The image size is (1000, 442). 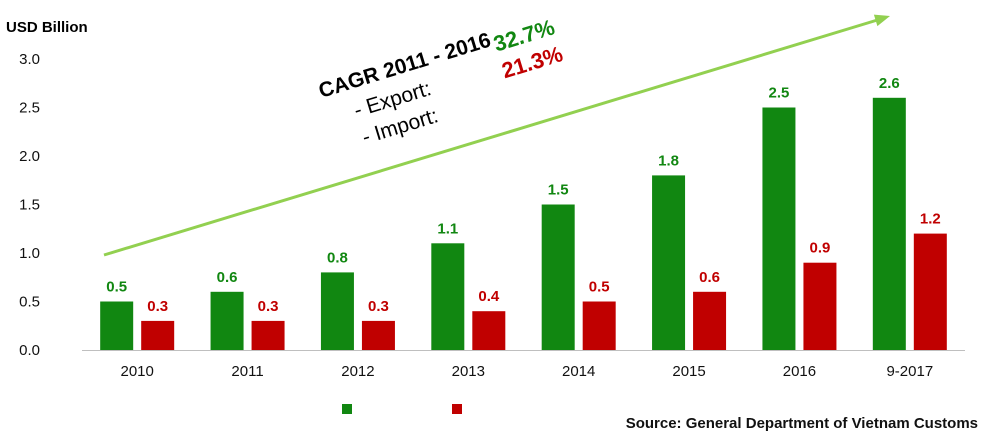 I want to click on data-label: 1.1, so click(x=447, y=228).